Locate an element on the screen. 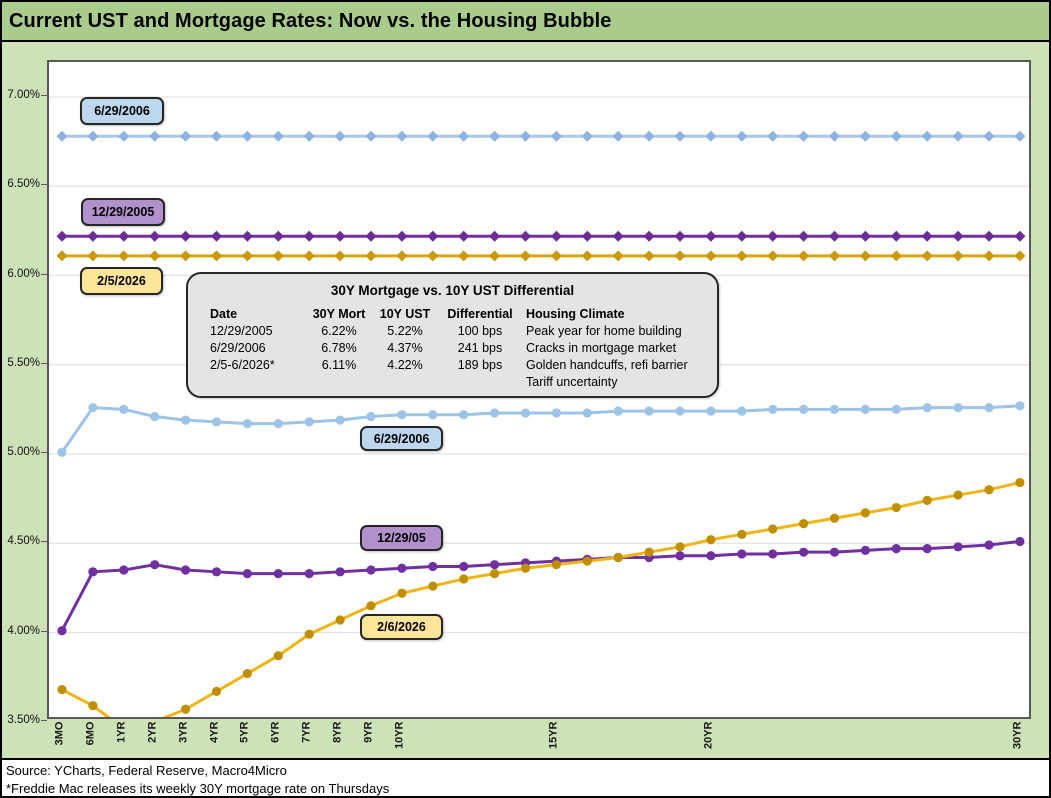 The height and width of the screenshot is (798, 1051). x-axis-tick-label: 10YR is located at coordinates (399, 735).